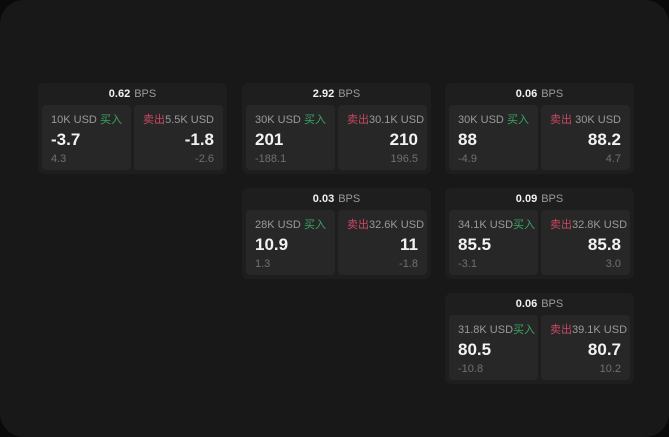 This screenshot has width=669, height=437. Describe the element at coordinates (290, 137) in the screenshot. I see `buy-panel: 30K USD 买入 201 -188.1` at that location.